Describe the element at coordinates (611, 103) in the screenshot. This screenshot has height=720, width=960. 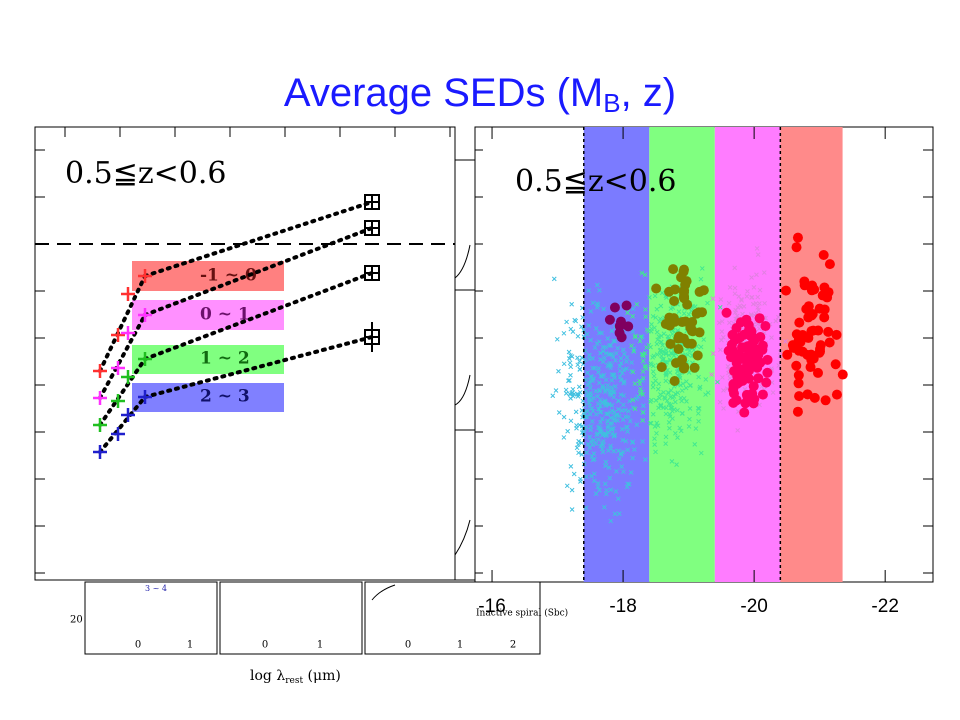
I see `title-sub: B` at that location.